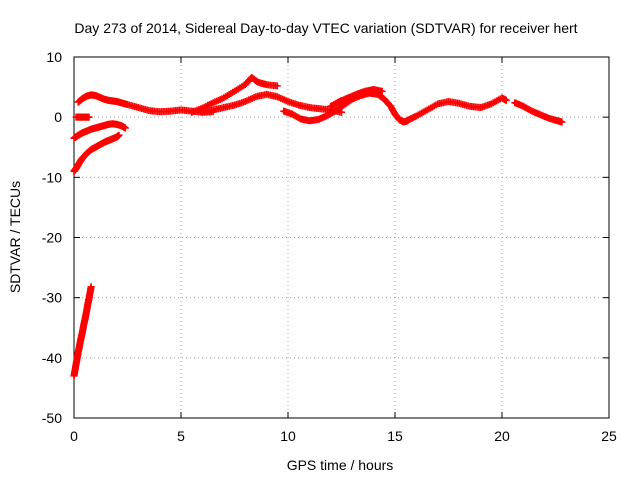  What do you see at coordinates (609, 436) in the screenshot?
I see `x-tick-label: 25` at bounding box center [609, 436].